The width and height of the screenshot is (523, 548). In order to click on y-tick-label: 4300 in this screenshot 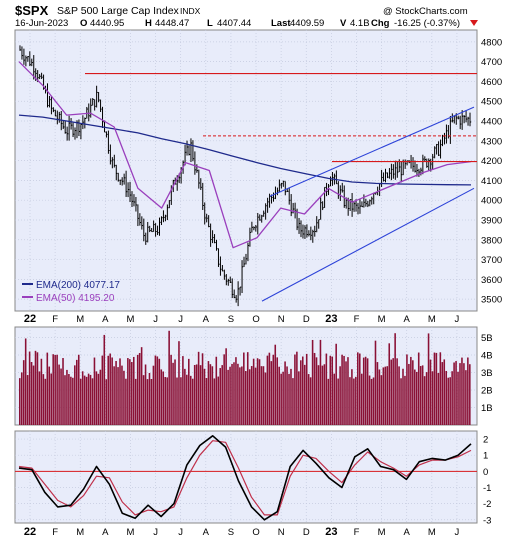, I will do `click(491, 141)`.